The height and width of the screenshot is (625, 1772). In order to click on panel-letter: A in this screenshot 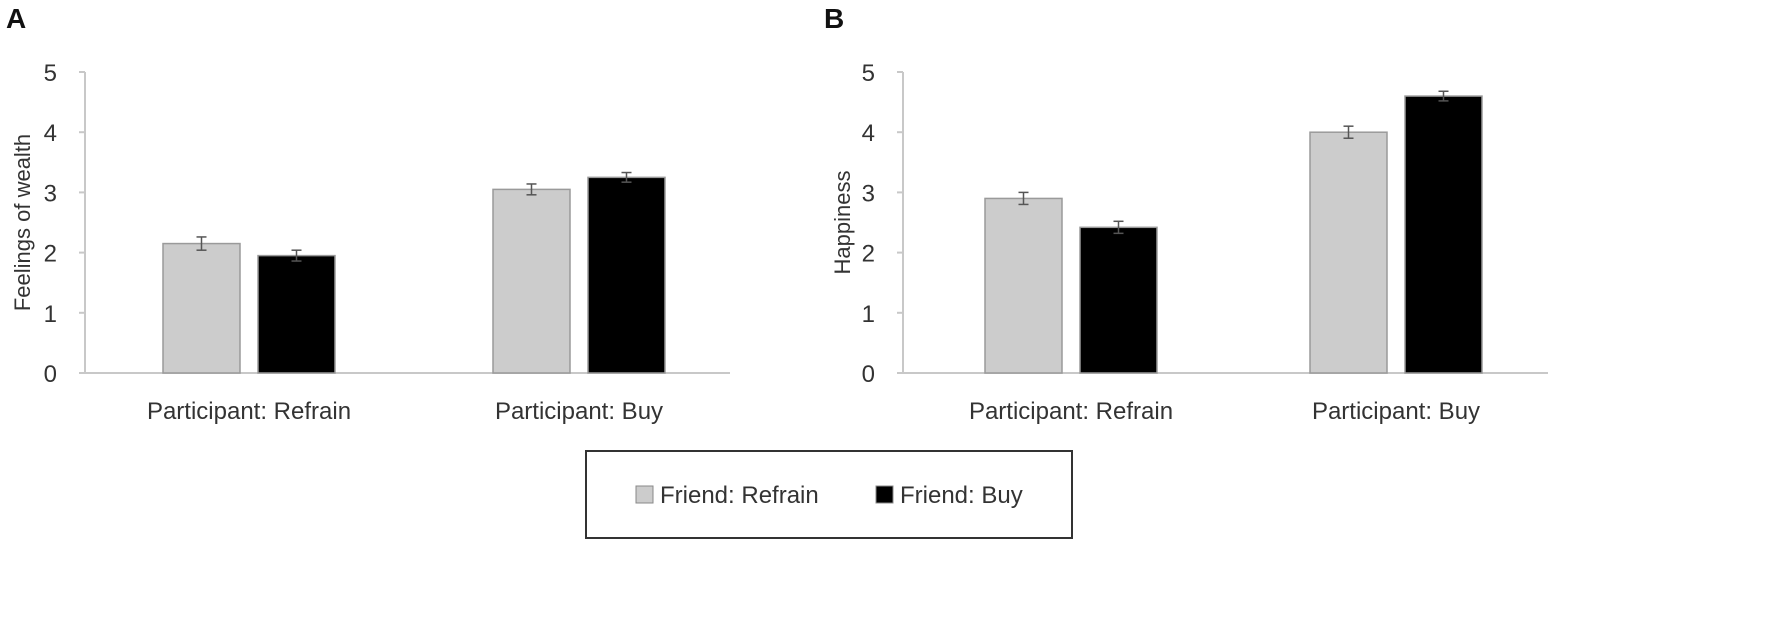, I will do `click(16, 18)`.